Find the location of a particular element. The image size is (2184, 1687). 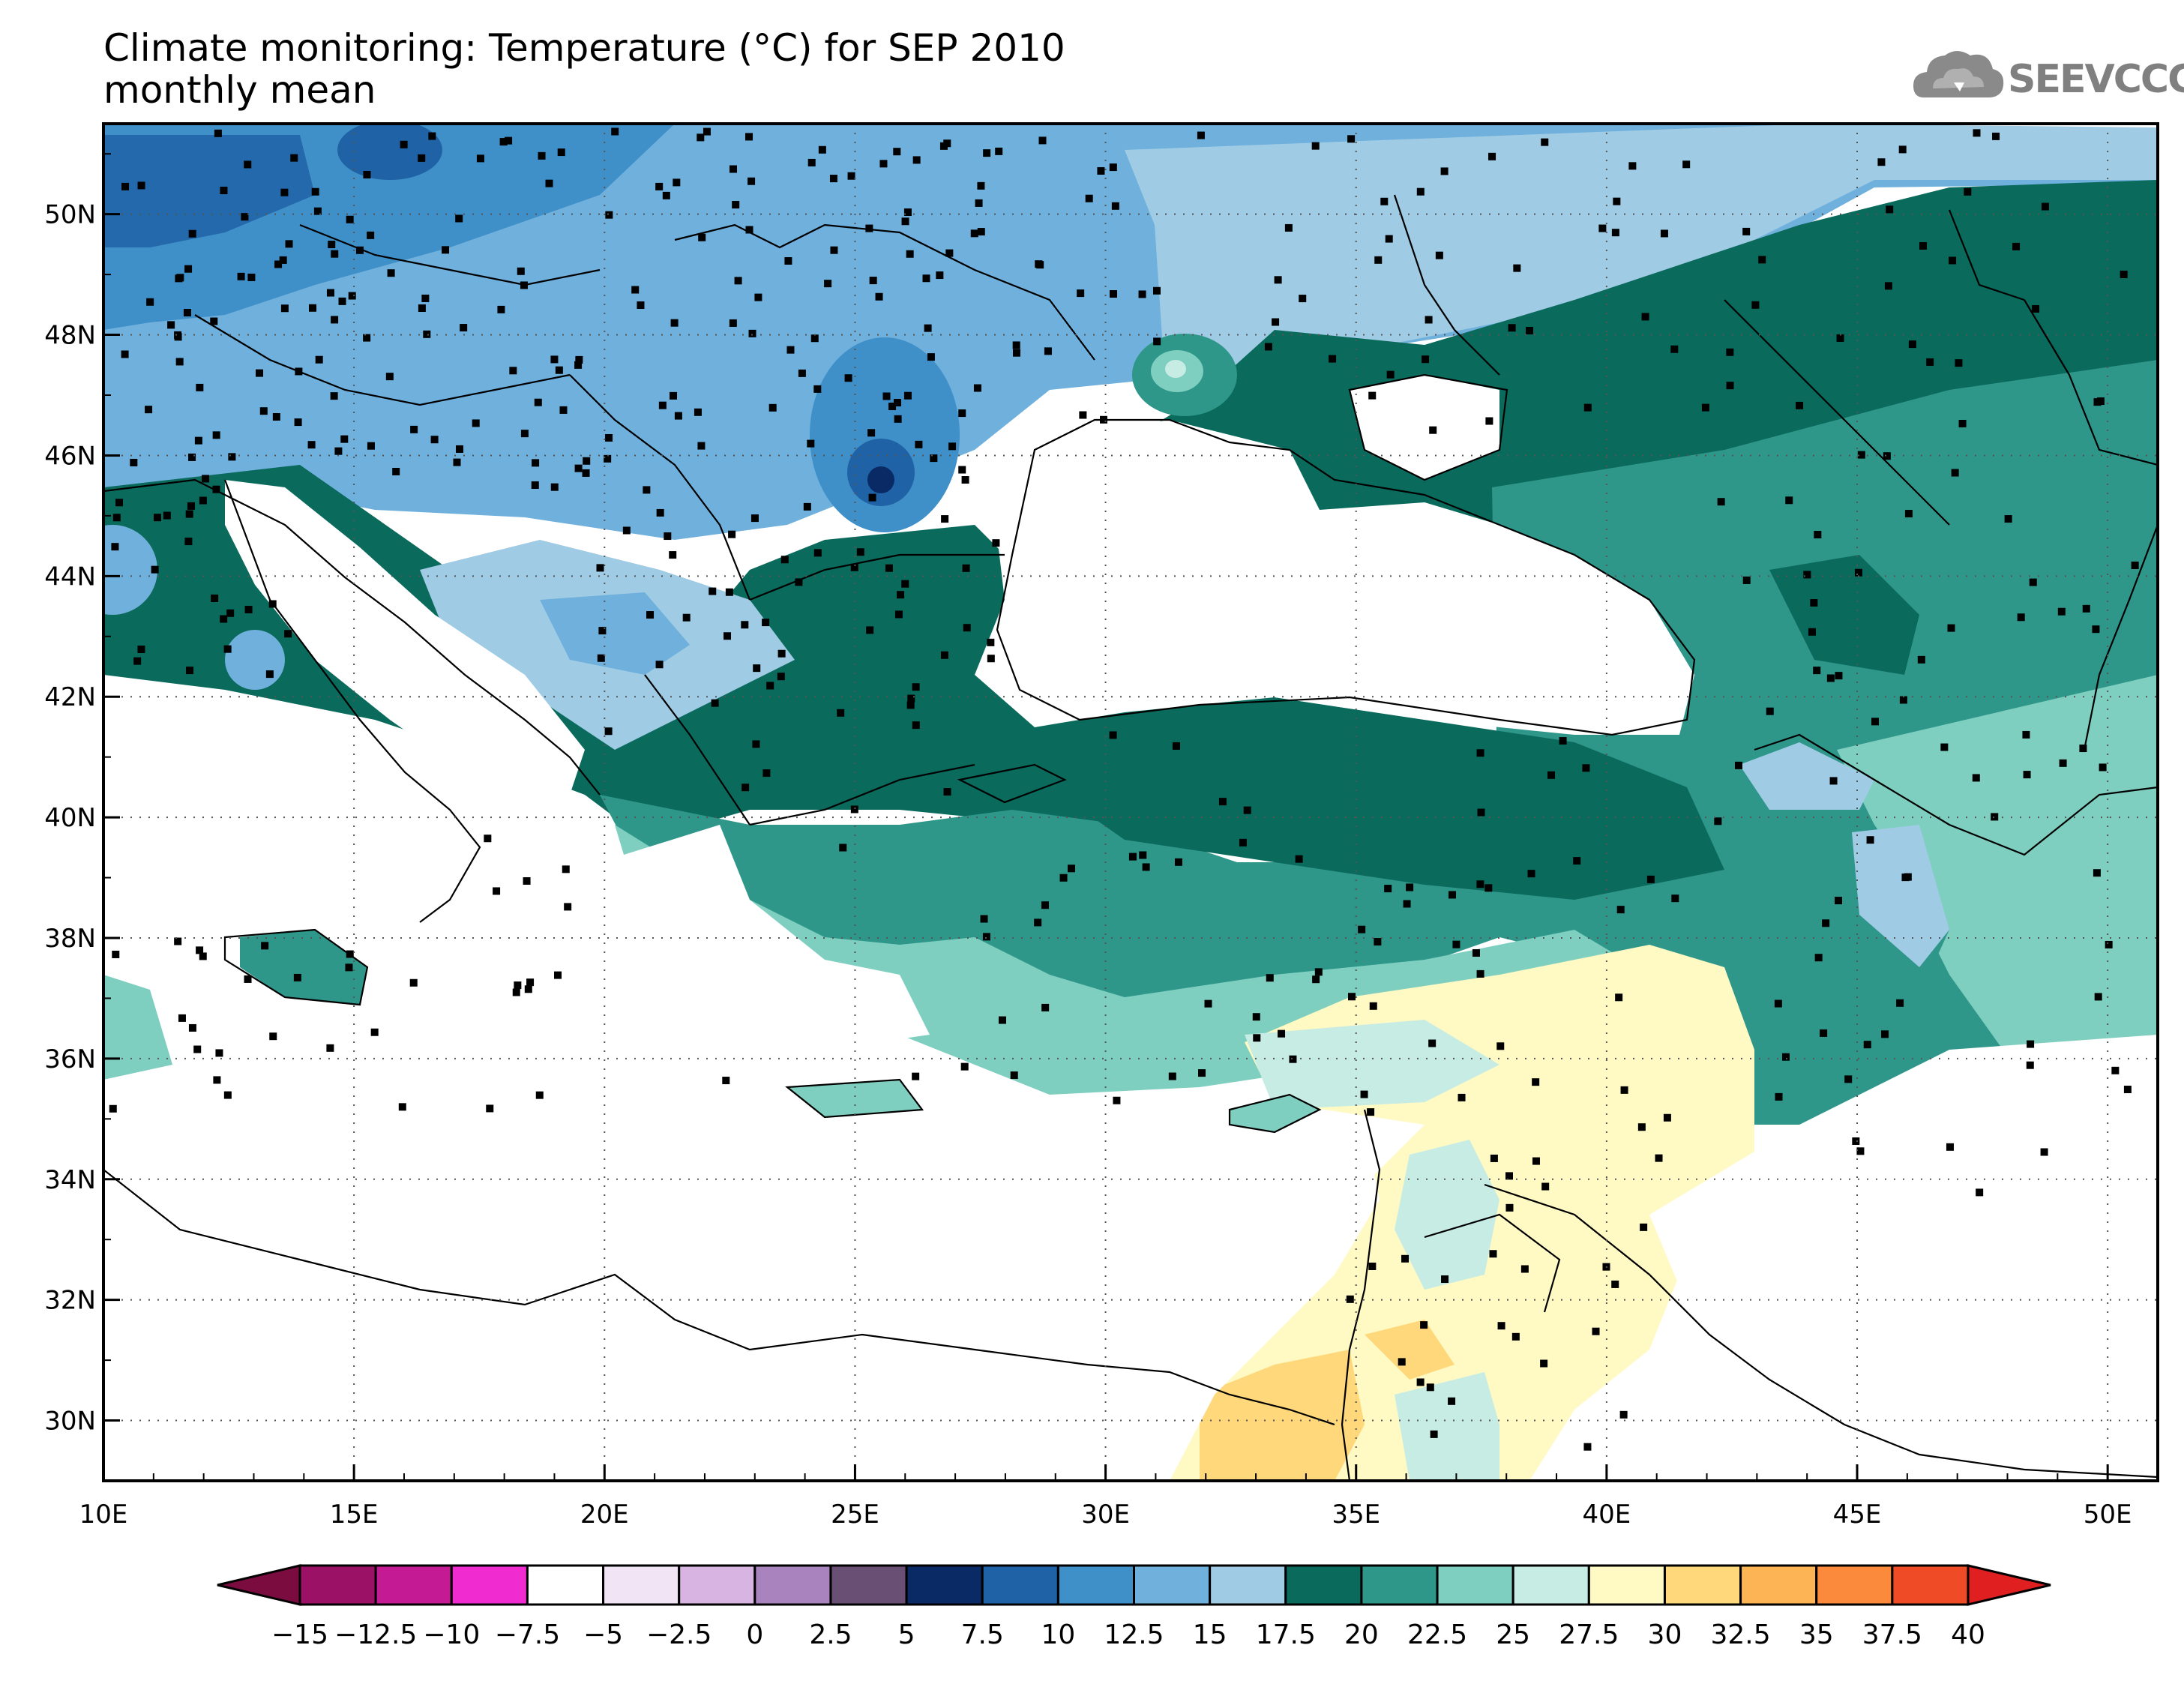

colorbar-max-arrow is located at coordinates (2009, 1585).